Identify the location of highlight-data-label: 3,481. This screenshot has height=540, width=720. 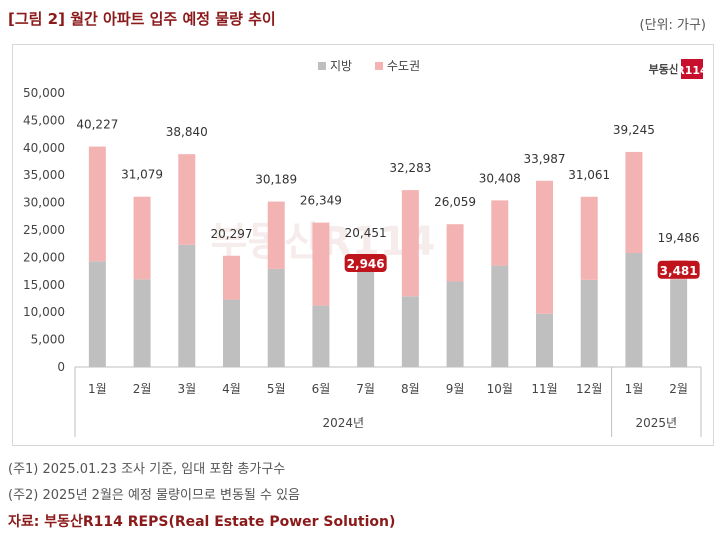
(679, 271).